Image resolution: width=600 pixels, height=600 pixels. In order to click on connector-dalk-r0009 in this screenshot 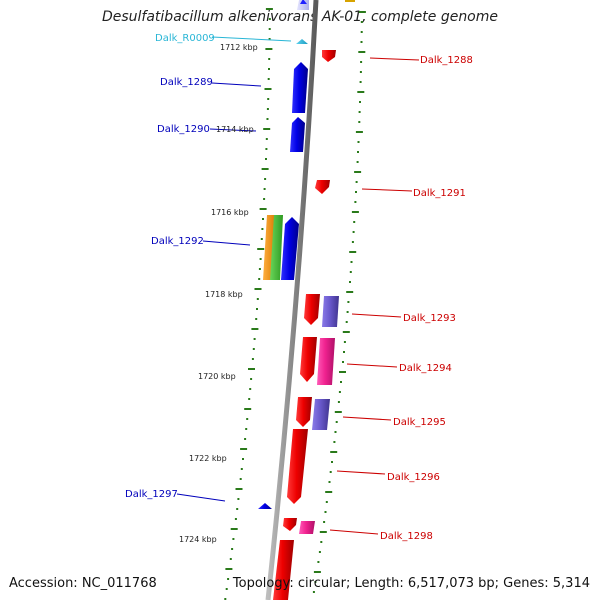, I will do `click(251, 39)`.